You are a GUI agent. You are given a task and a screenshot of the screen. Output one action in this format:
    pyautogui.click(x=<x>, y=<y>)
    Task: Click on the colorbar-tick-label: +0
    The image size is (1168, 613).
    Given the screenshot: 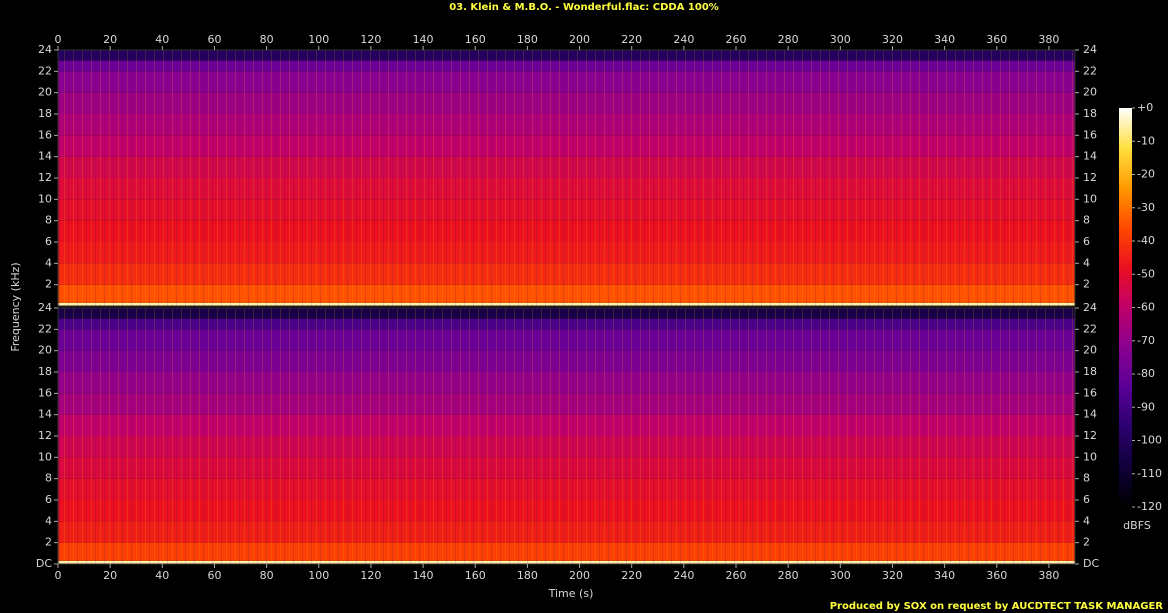 What is the action you would take?
    pyautogui.click(x=1145, y=107)
    